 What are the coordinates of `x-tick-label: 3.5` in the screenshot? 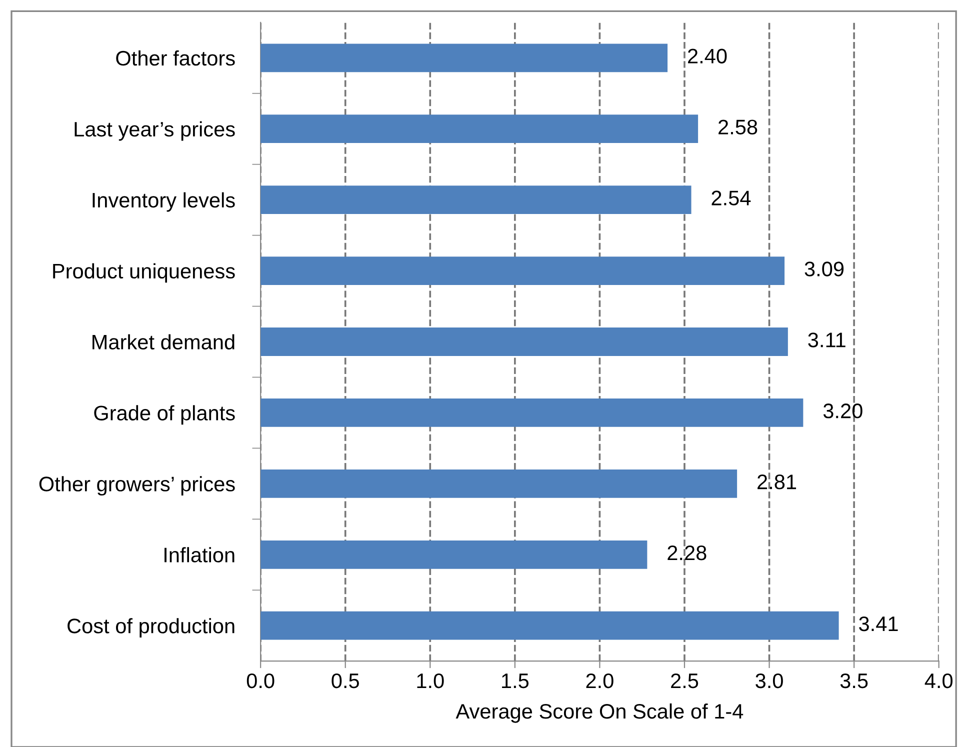 It's located at (854, 680).